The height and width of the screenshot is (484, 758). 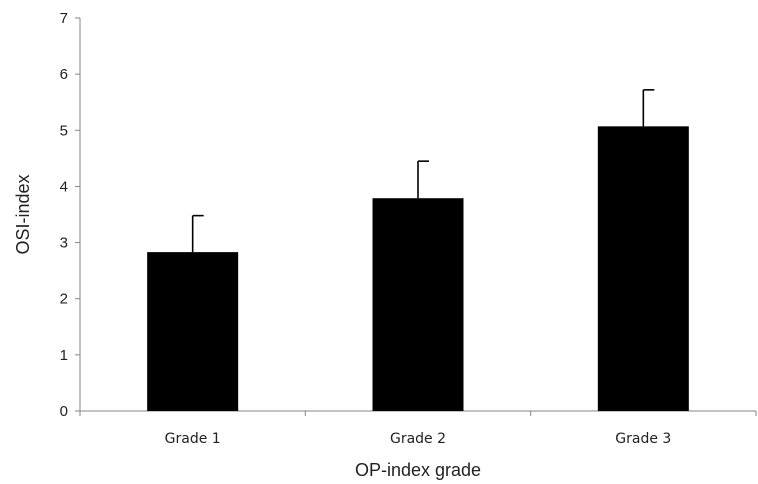 What do you see at coordinates (64, 243) in the screenshot?
I see `y-tick-label: 3` at bounding box center [64, 243].